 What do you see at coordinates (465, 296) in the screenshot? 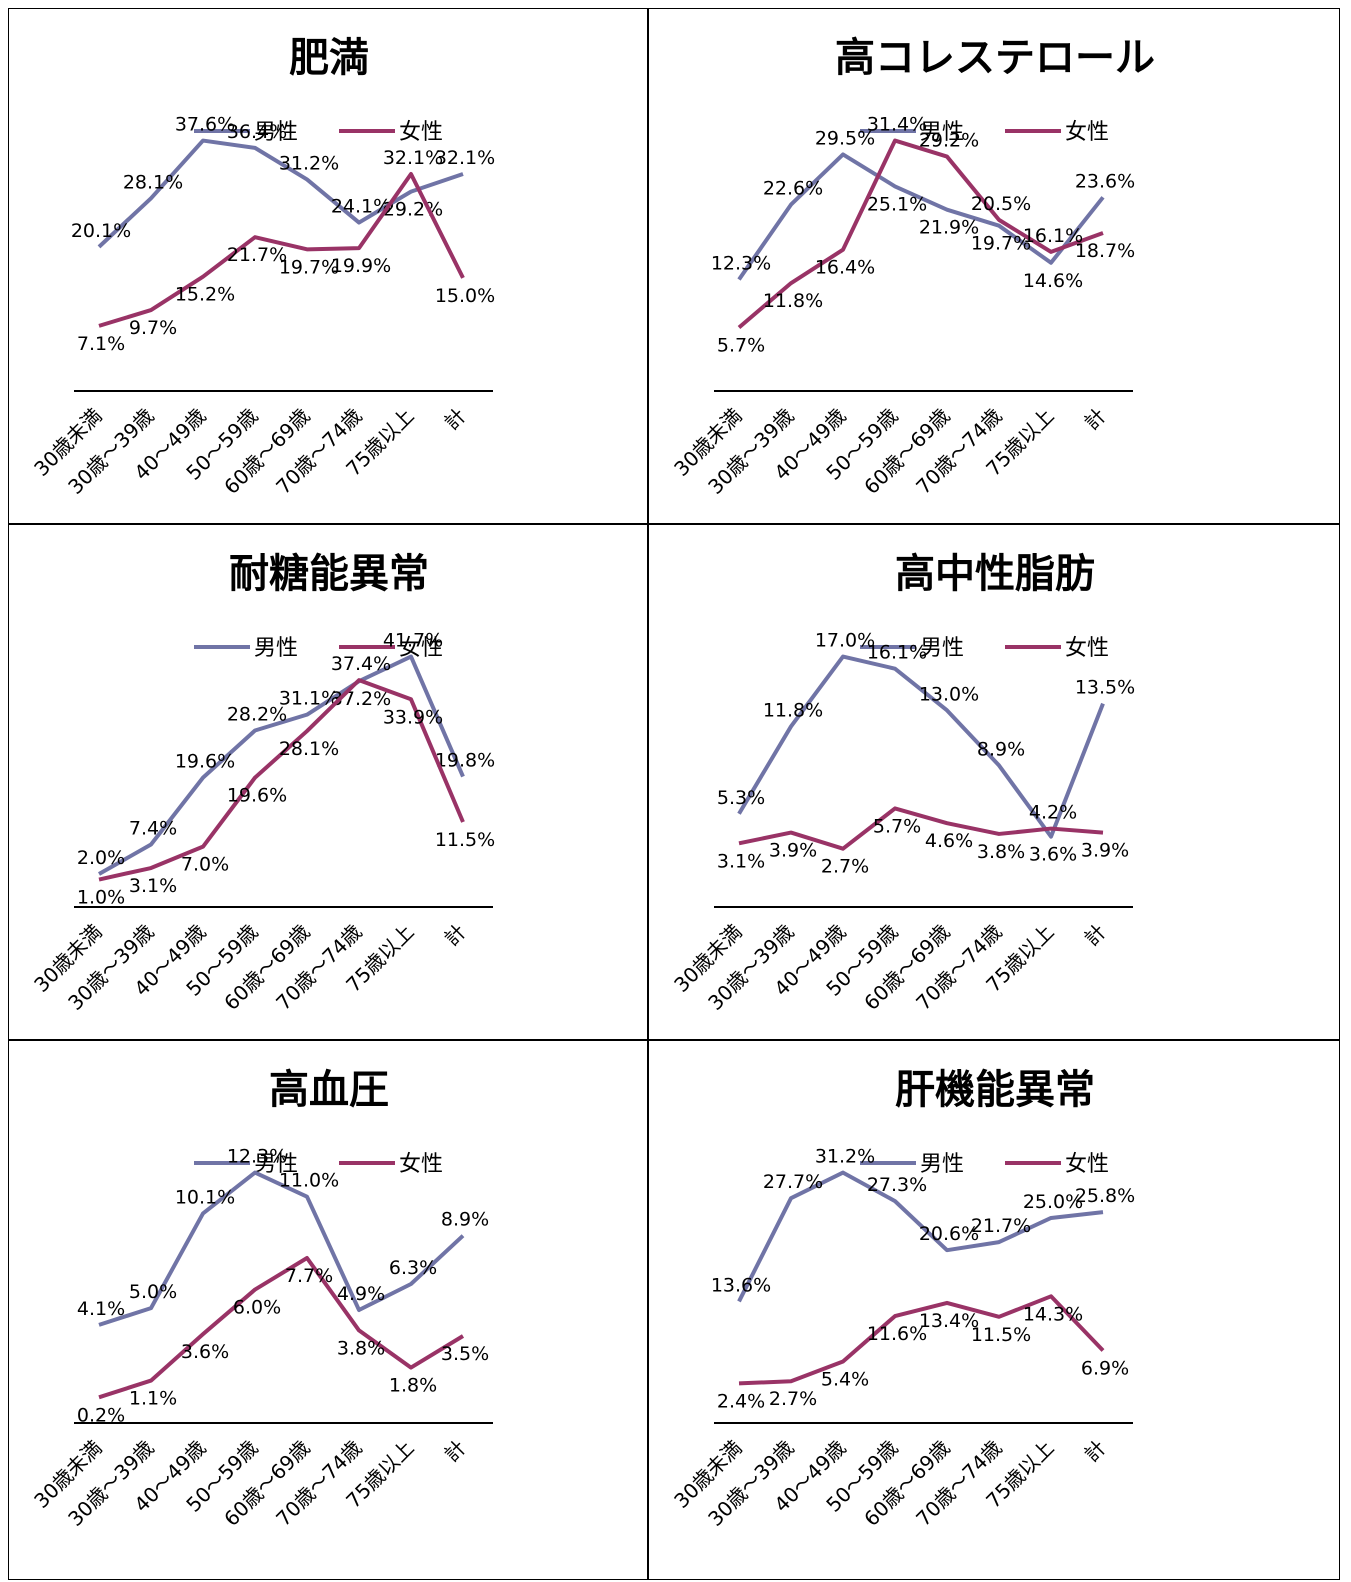
I see `data-label: 15.0%` at bounding box center [465, 296].